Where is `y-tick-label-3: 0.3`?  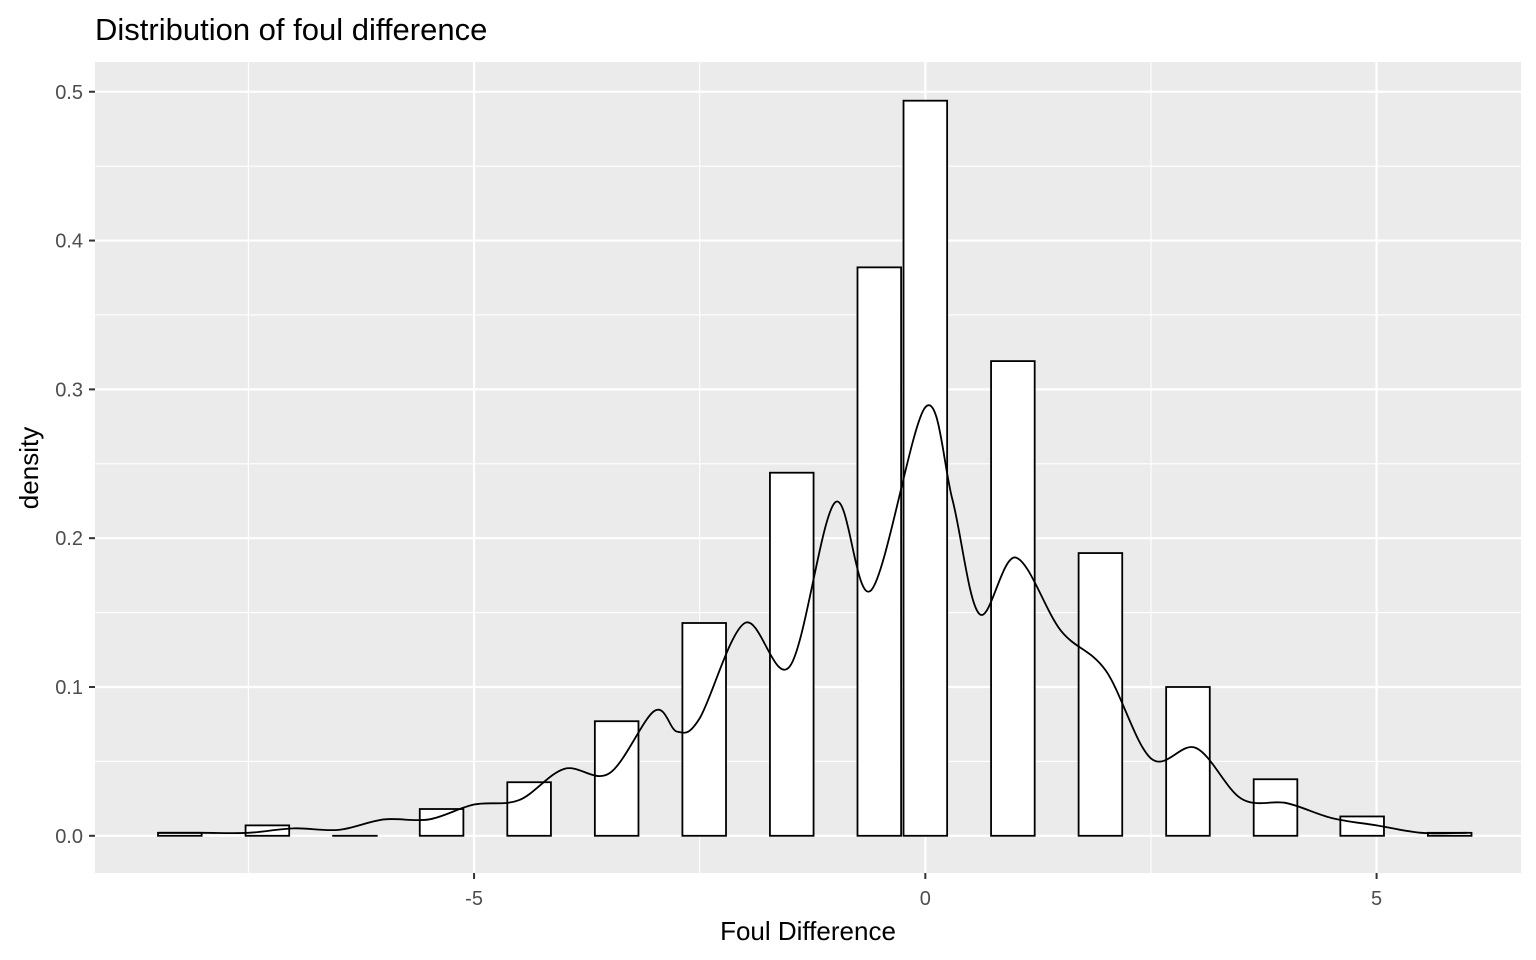 y-tick-label-3: 0.3 is located at coordinates (69, 390).